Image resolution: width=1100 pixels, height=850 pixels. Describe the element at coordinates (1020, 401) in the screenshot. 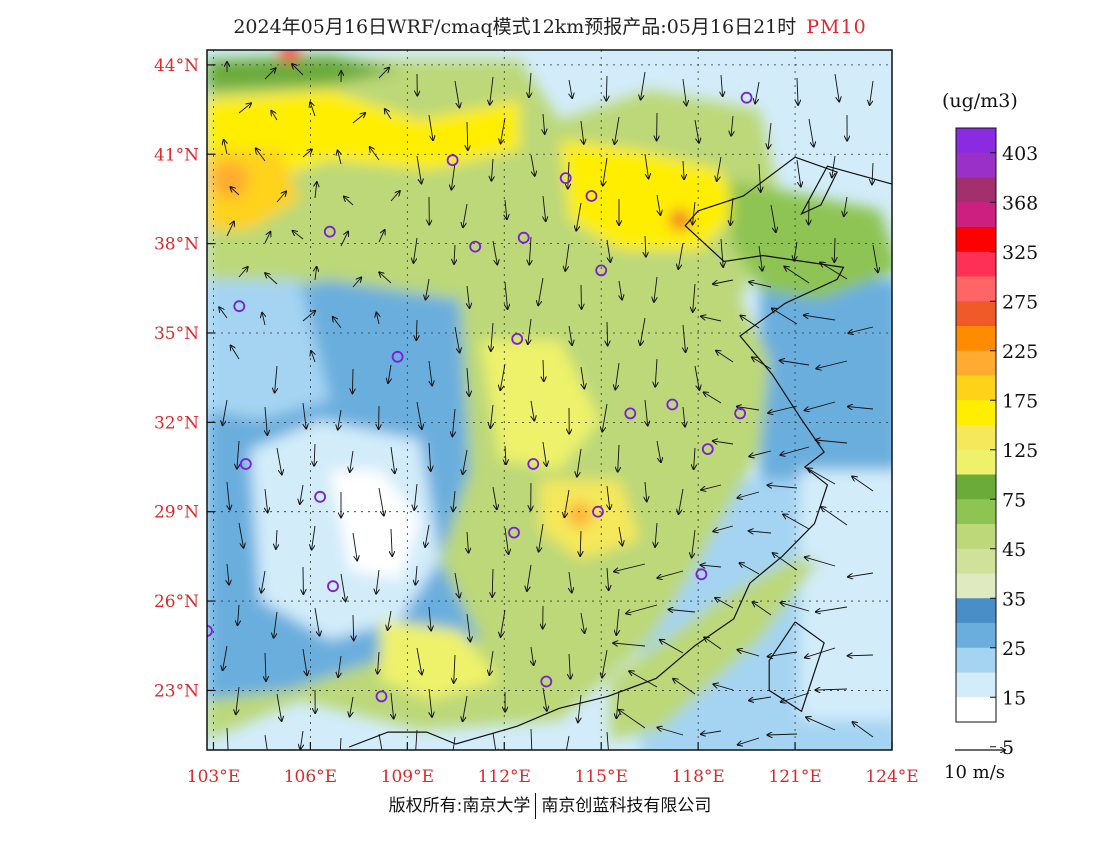

I see `colorbar-label: 175` at that location.